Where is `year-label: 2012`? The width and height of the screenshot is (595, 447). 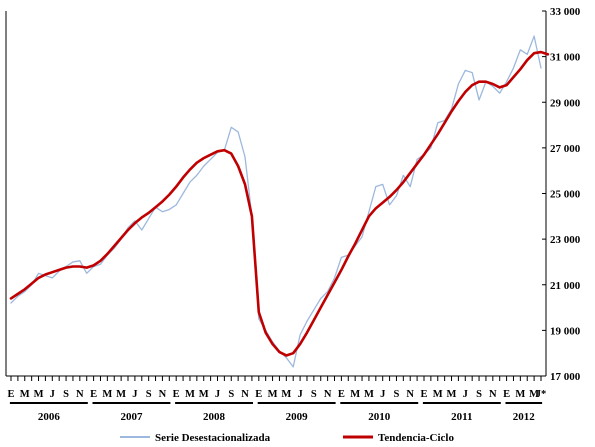 year-label: 2012 is located at coordinates (524, 417).